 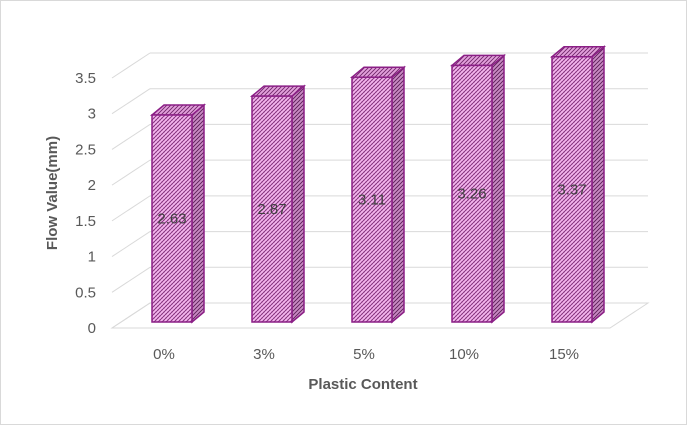 I want to click on data-label: 2.63, so click(x=171, y=219).